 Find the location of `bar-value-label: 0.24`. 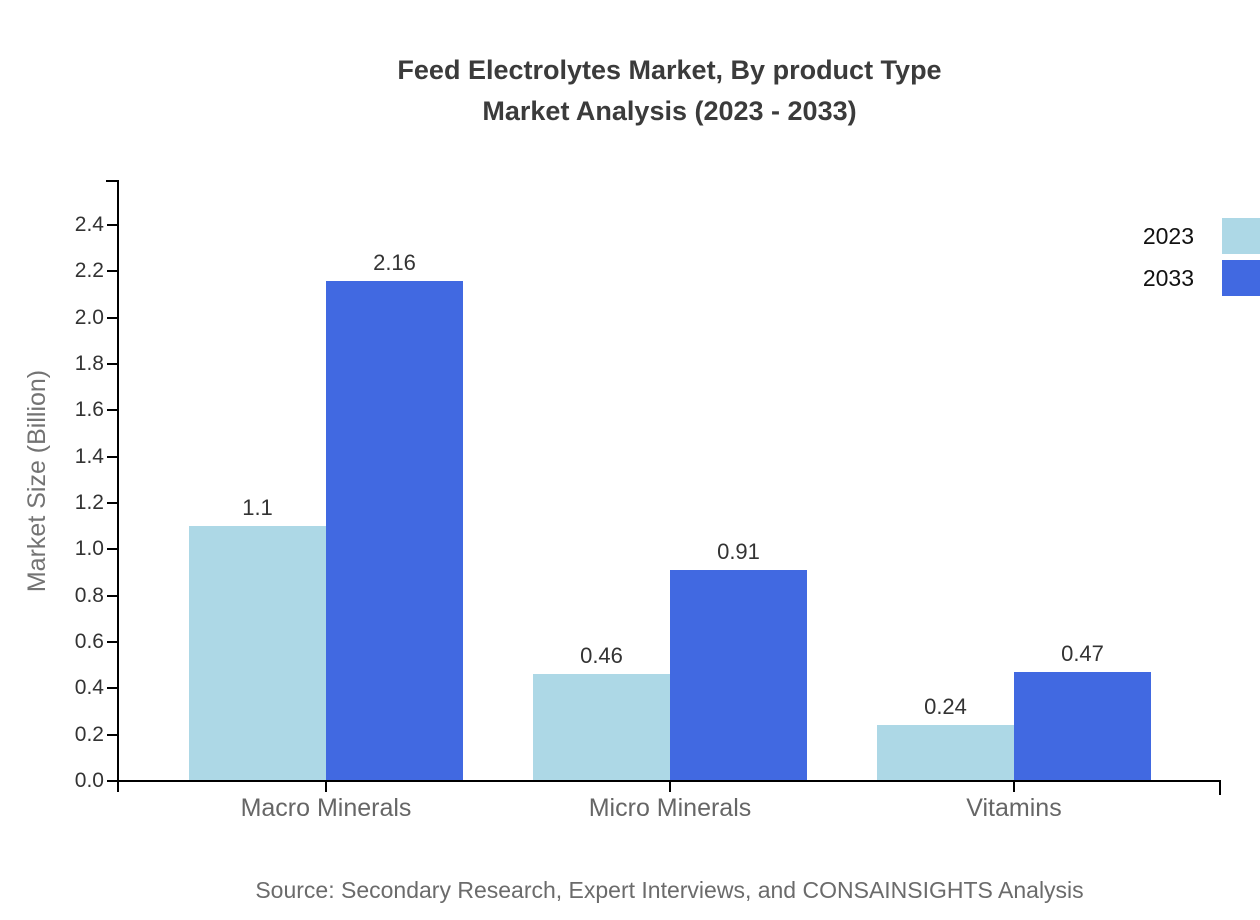

bar-value-label: 0.24 is located at coordinates (945, 707).